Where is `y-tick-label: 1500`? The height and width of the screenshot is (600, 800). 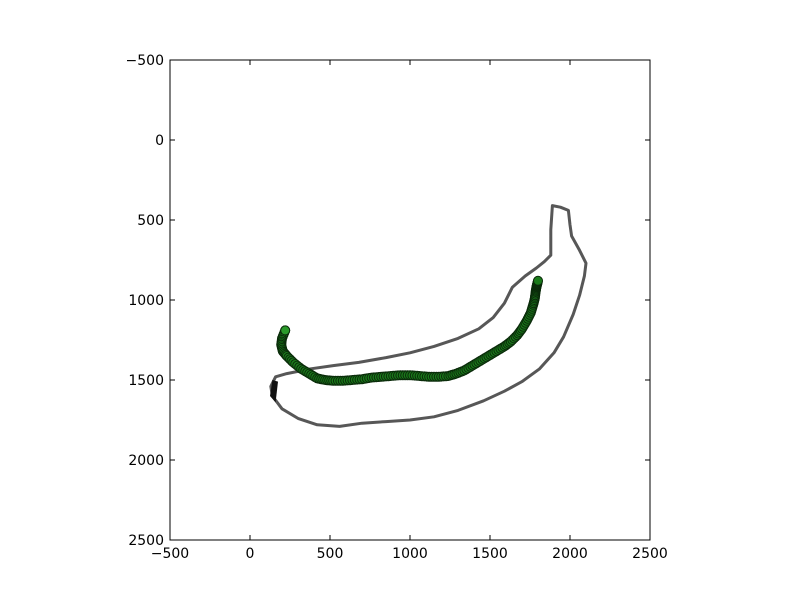
y-tick-label: 1500 is located at coordinates (146, 381).